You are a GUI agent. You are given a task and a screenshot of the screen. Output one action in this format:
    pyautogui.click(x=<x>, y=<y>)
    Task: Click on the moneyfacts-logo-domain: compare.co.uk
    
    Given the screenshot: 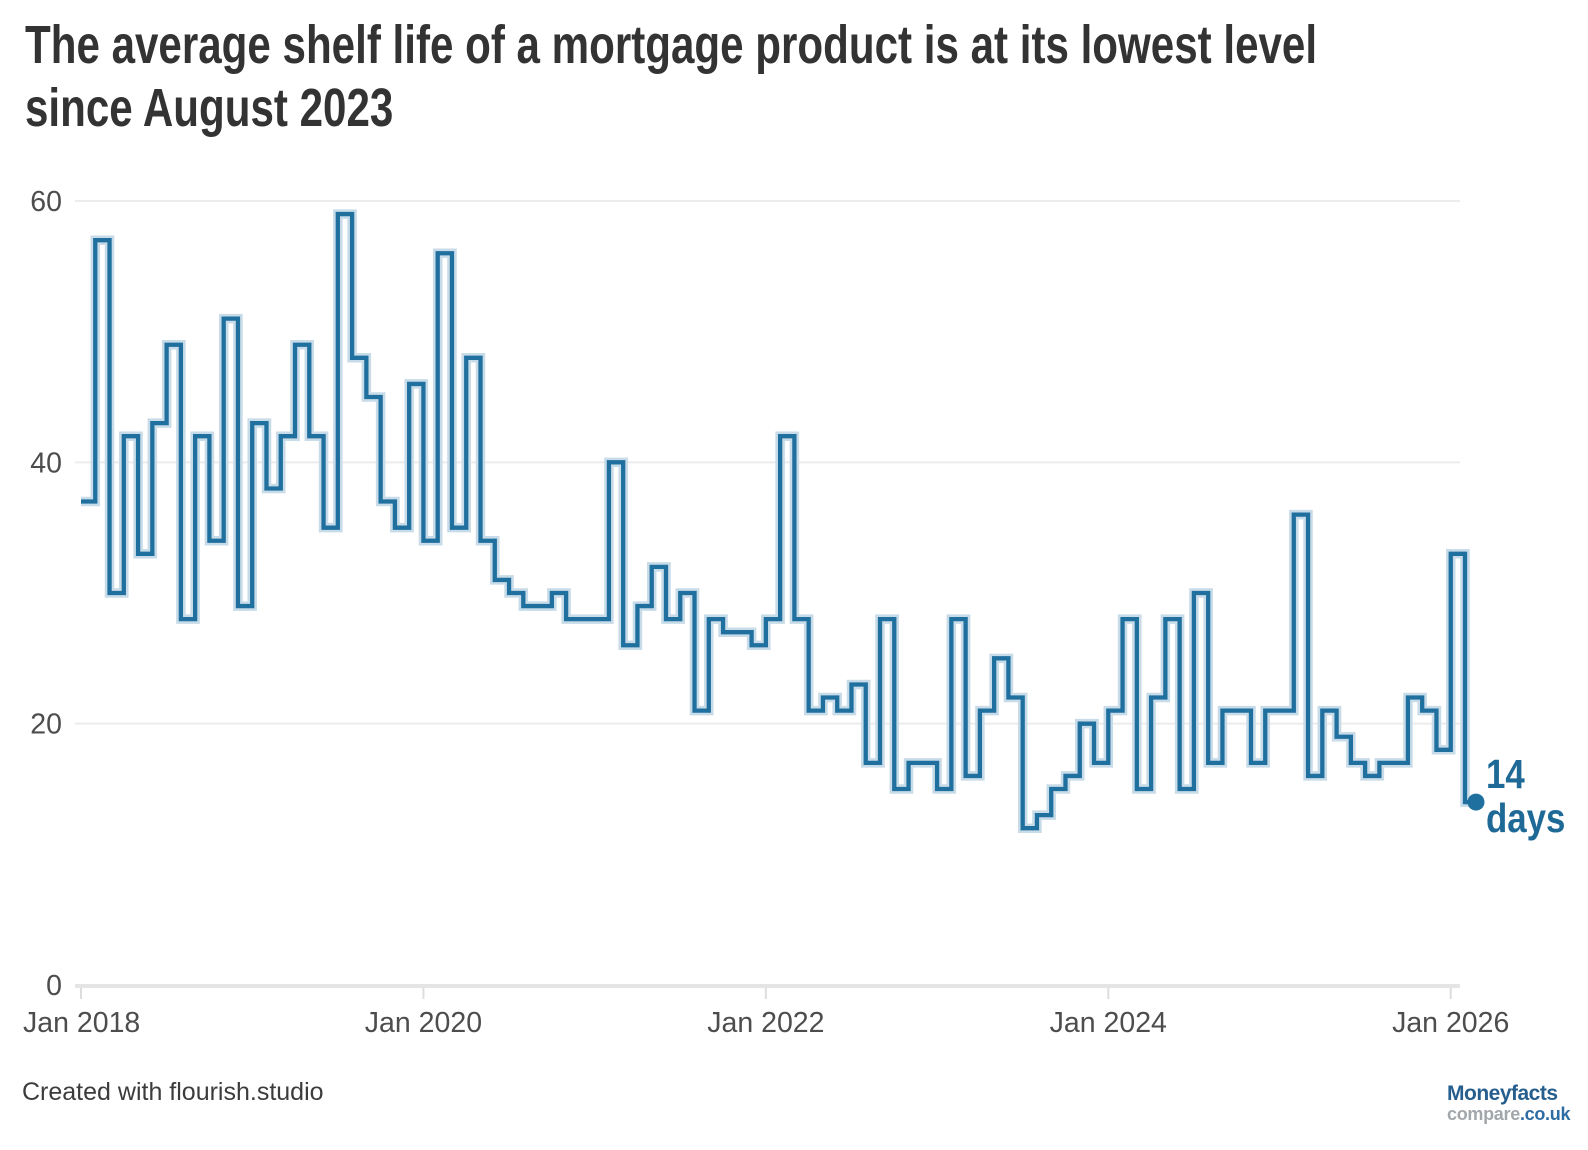 What is the action you would take?
    pyautogui.click(x=1508, y=1114)
    